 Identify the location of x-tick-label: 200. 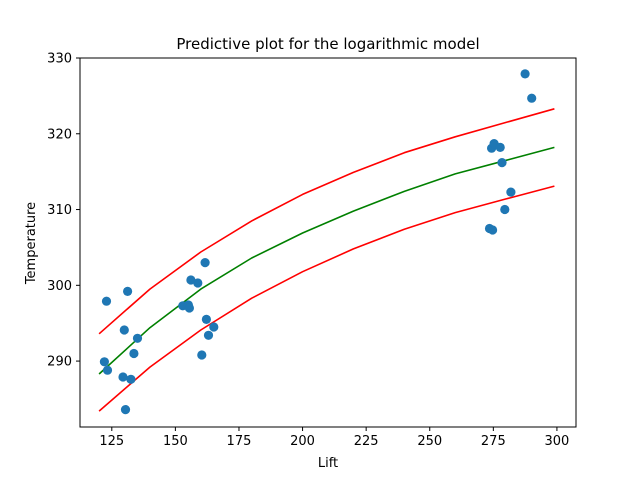
(302, 441).